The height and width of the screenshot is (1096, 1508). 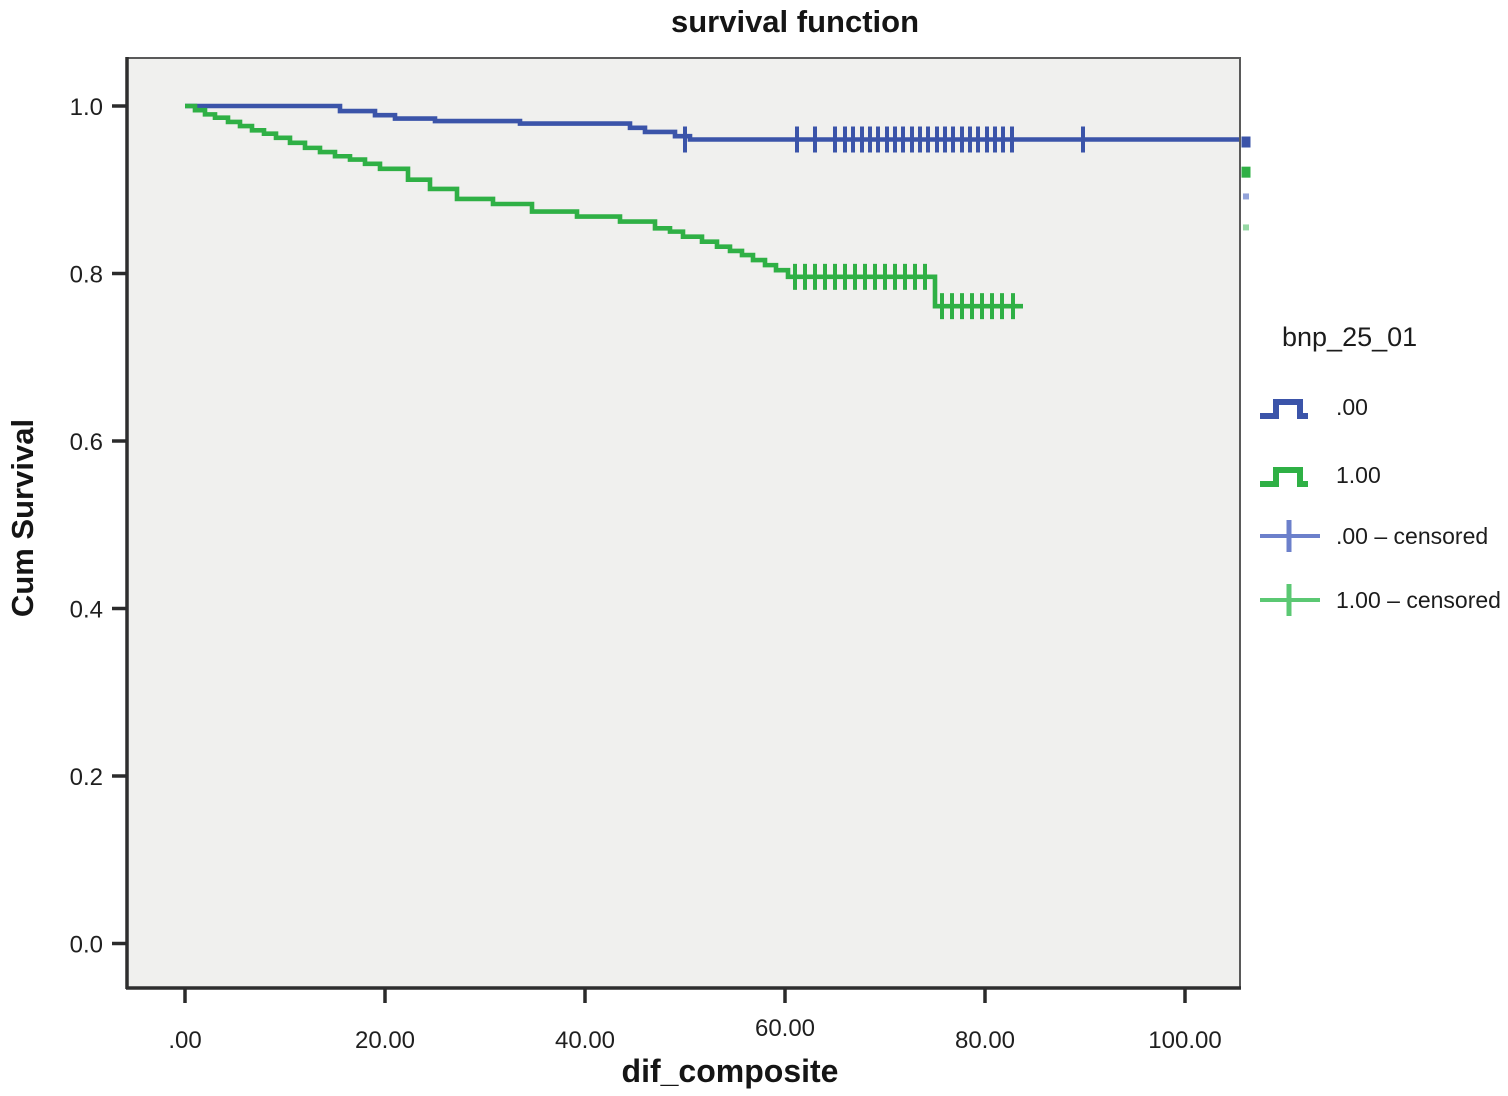 I want to click on y-tick-label: 0.0, so click(x=86, y=945).